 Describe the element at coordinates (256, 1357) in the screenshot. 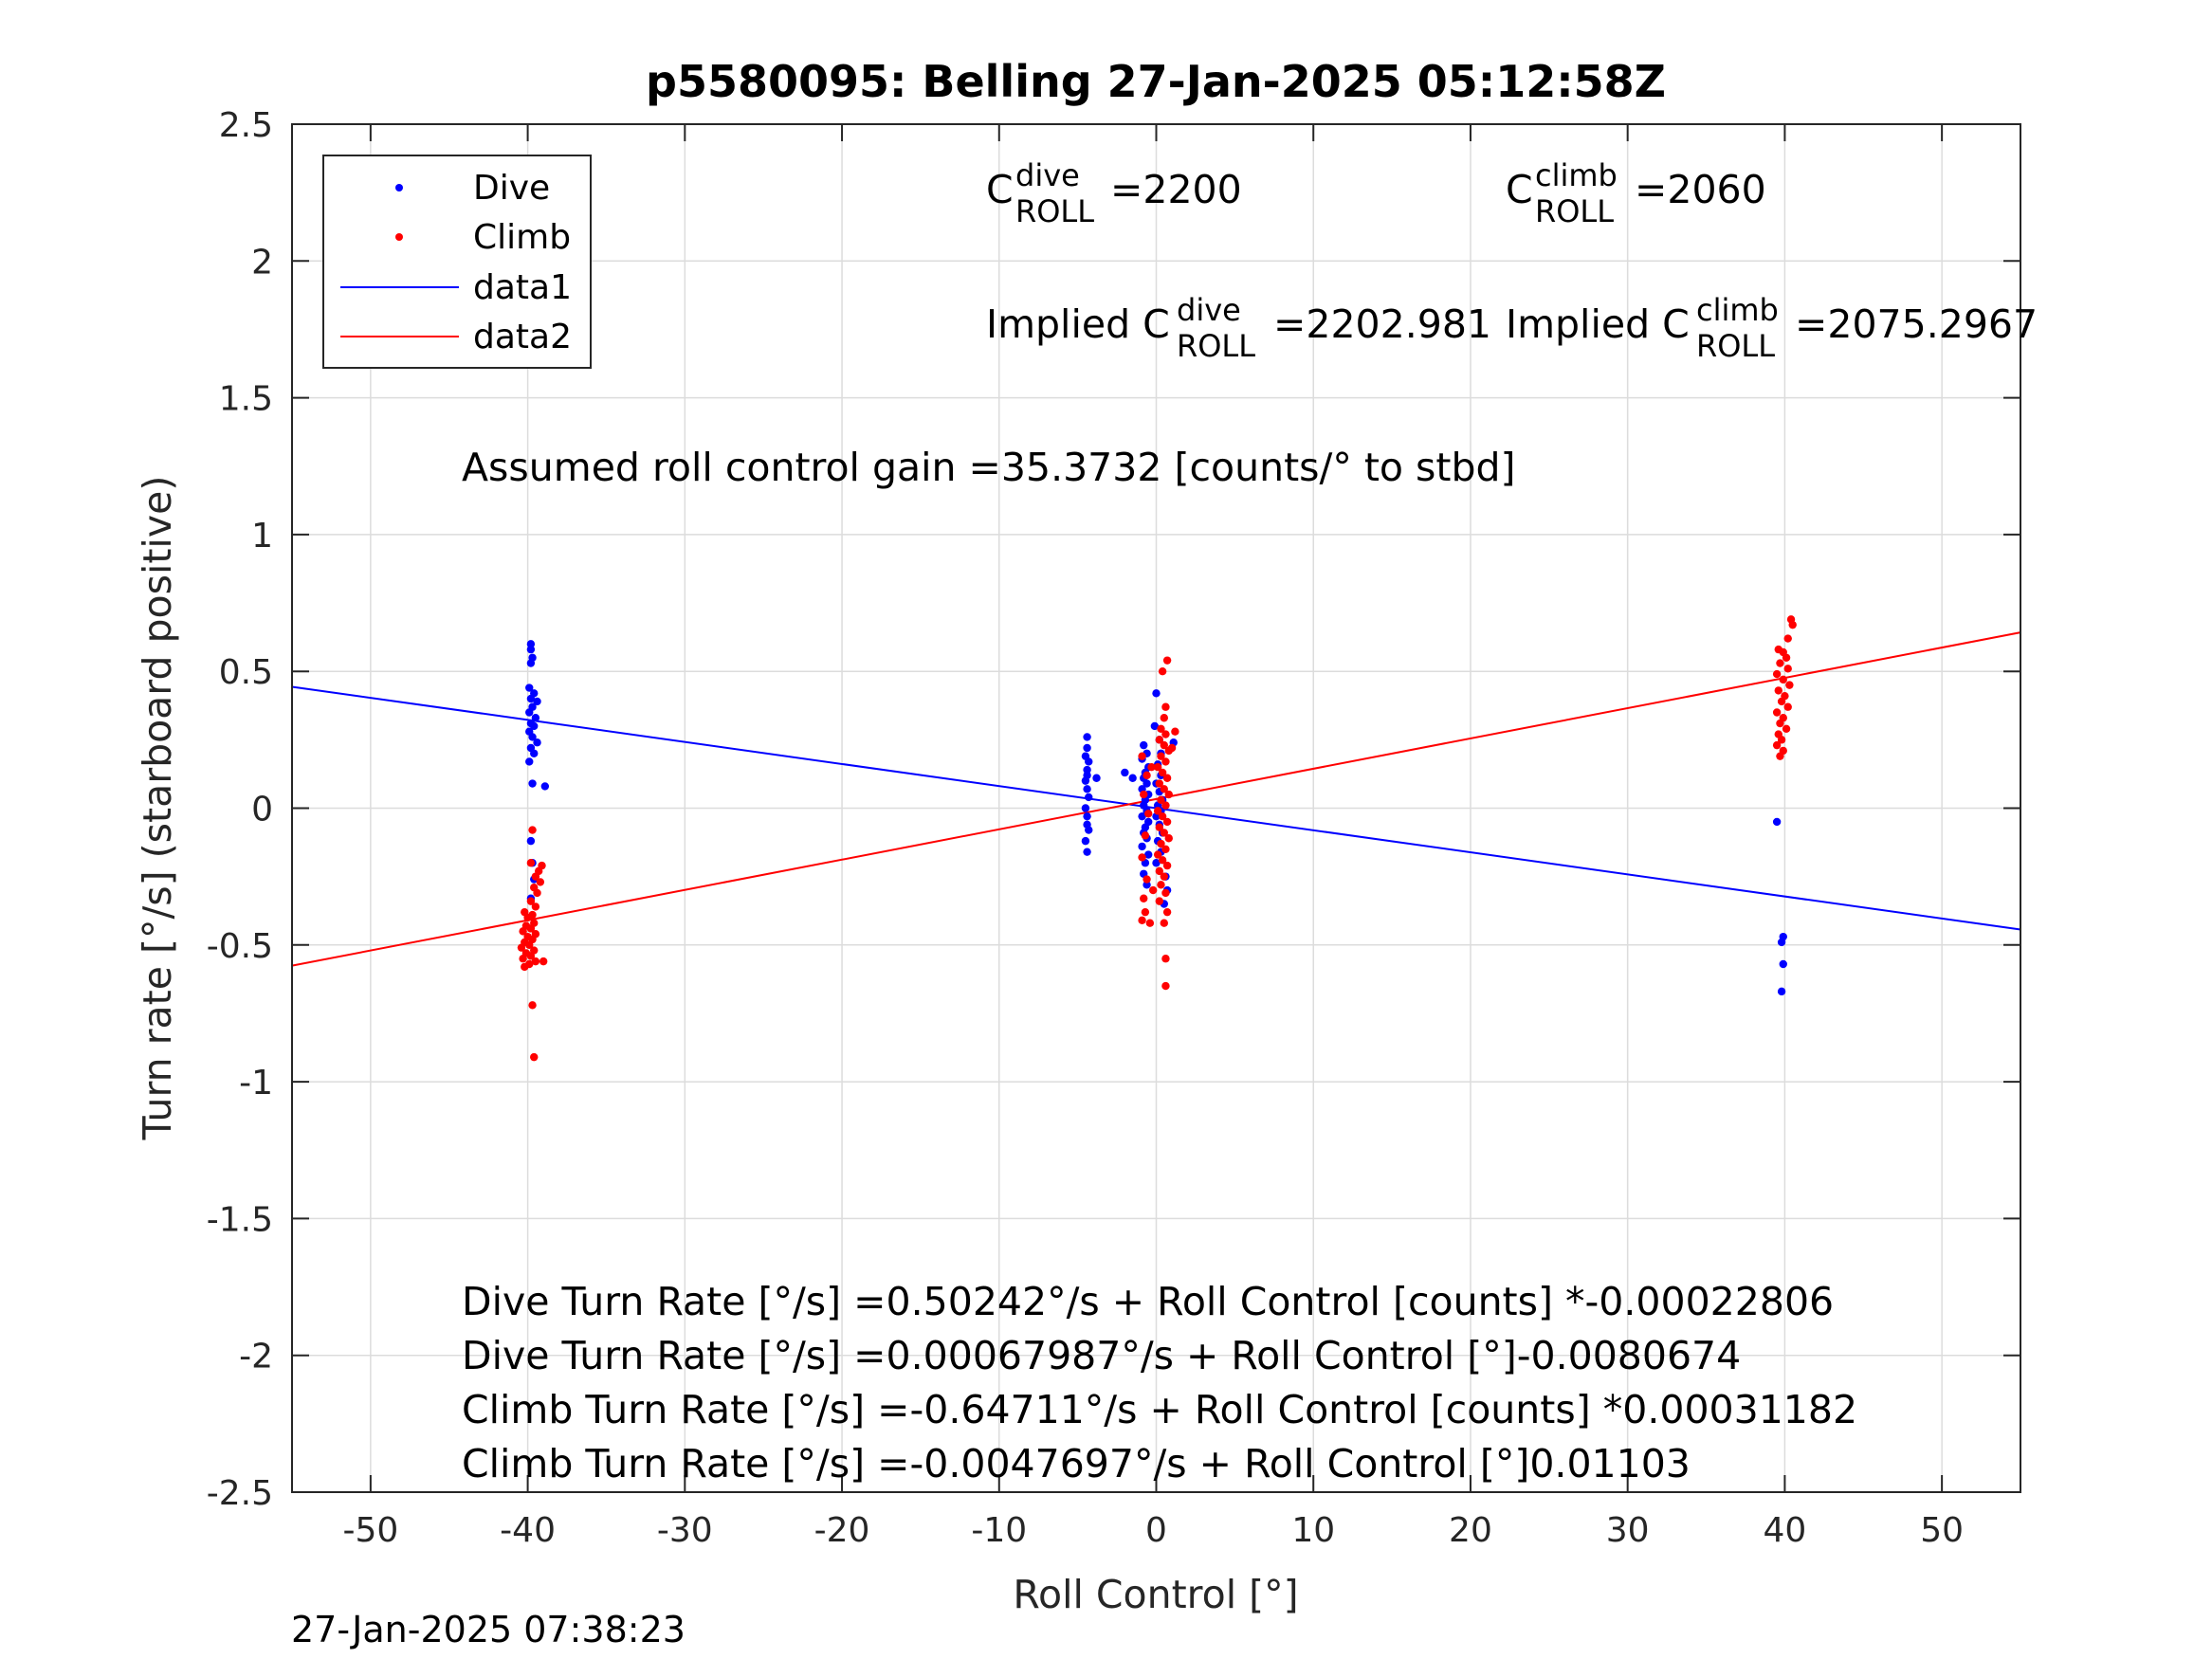

I see `y-tick-label: -2` at that location.